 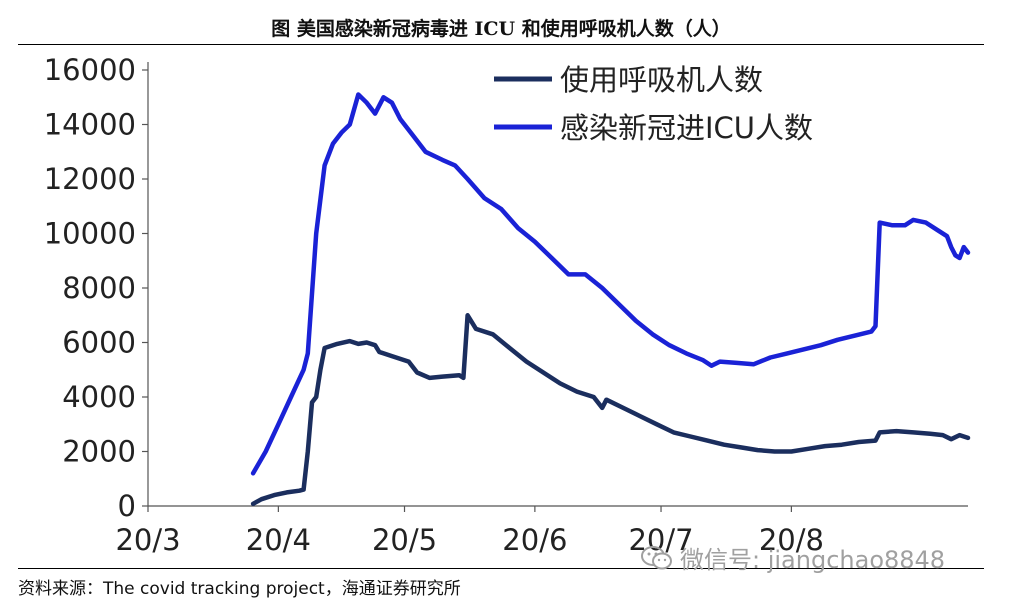 What do you see at coordinates (534, 540) in the screenshot?
I see `x-tick-label: 20/6` at bounding box center [534, 540].